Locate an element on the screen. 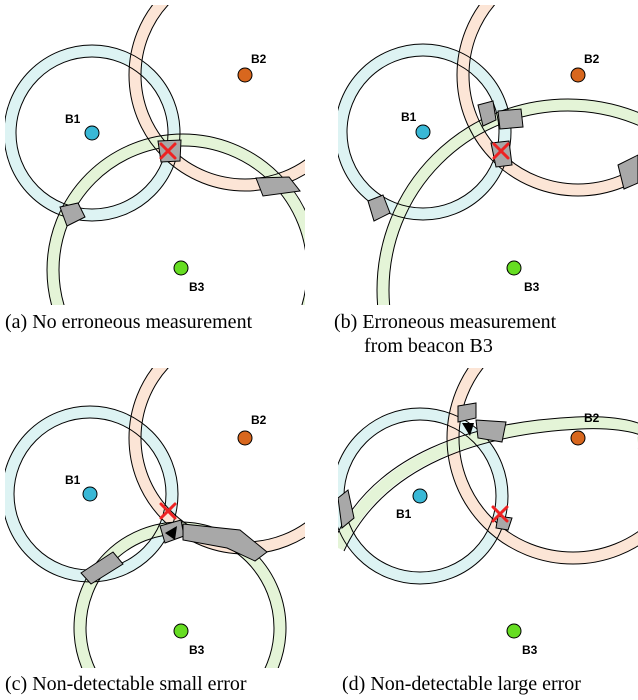 The height and width of the screenshot is (700, 638). caption-text-line2: from beacon B3 is located at coordinates (428, 346).